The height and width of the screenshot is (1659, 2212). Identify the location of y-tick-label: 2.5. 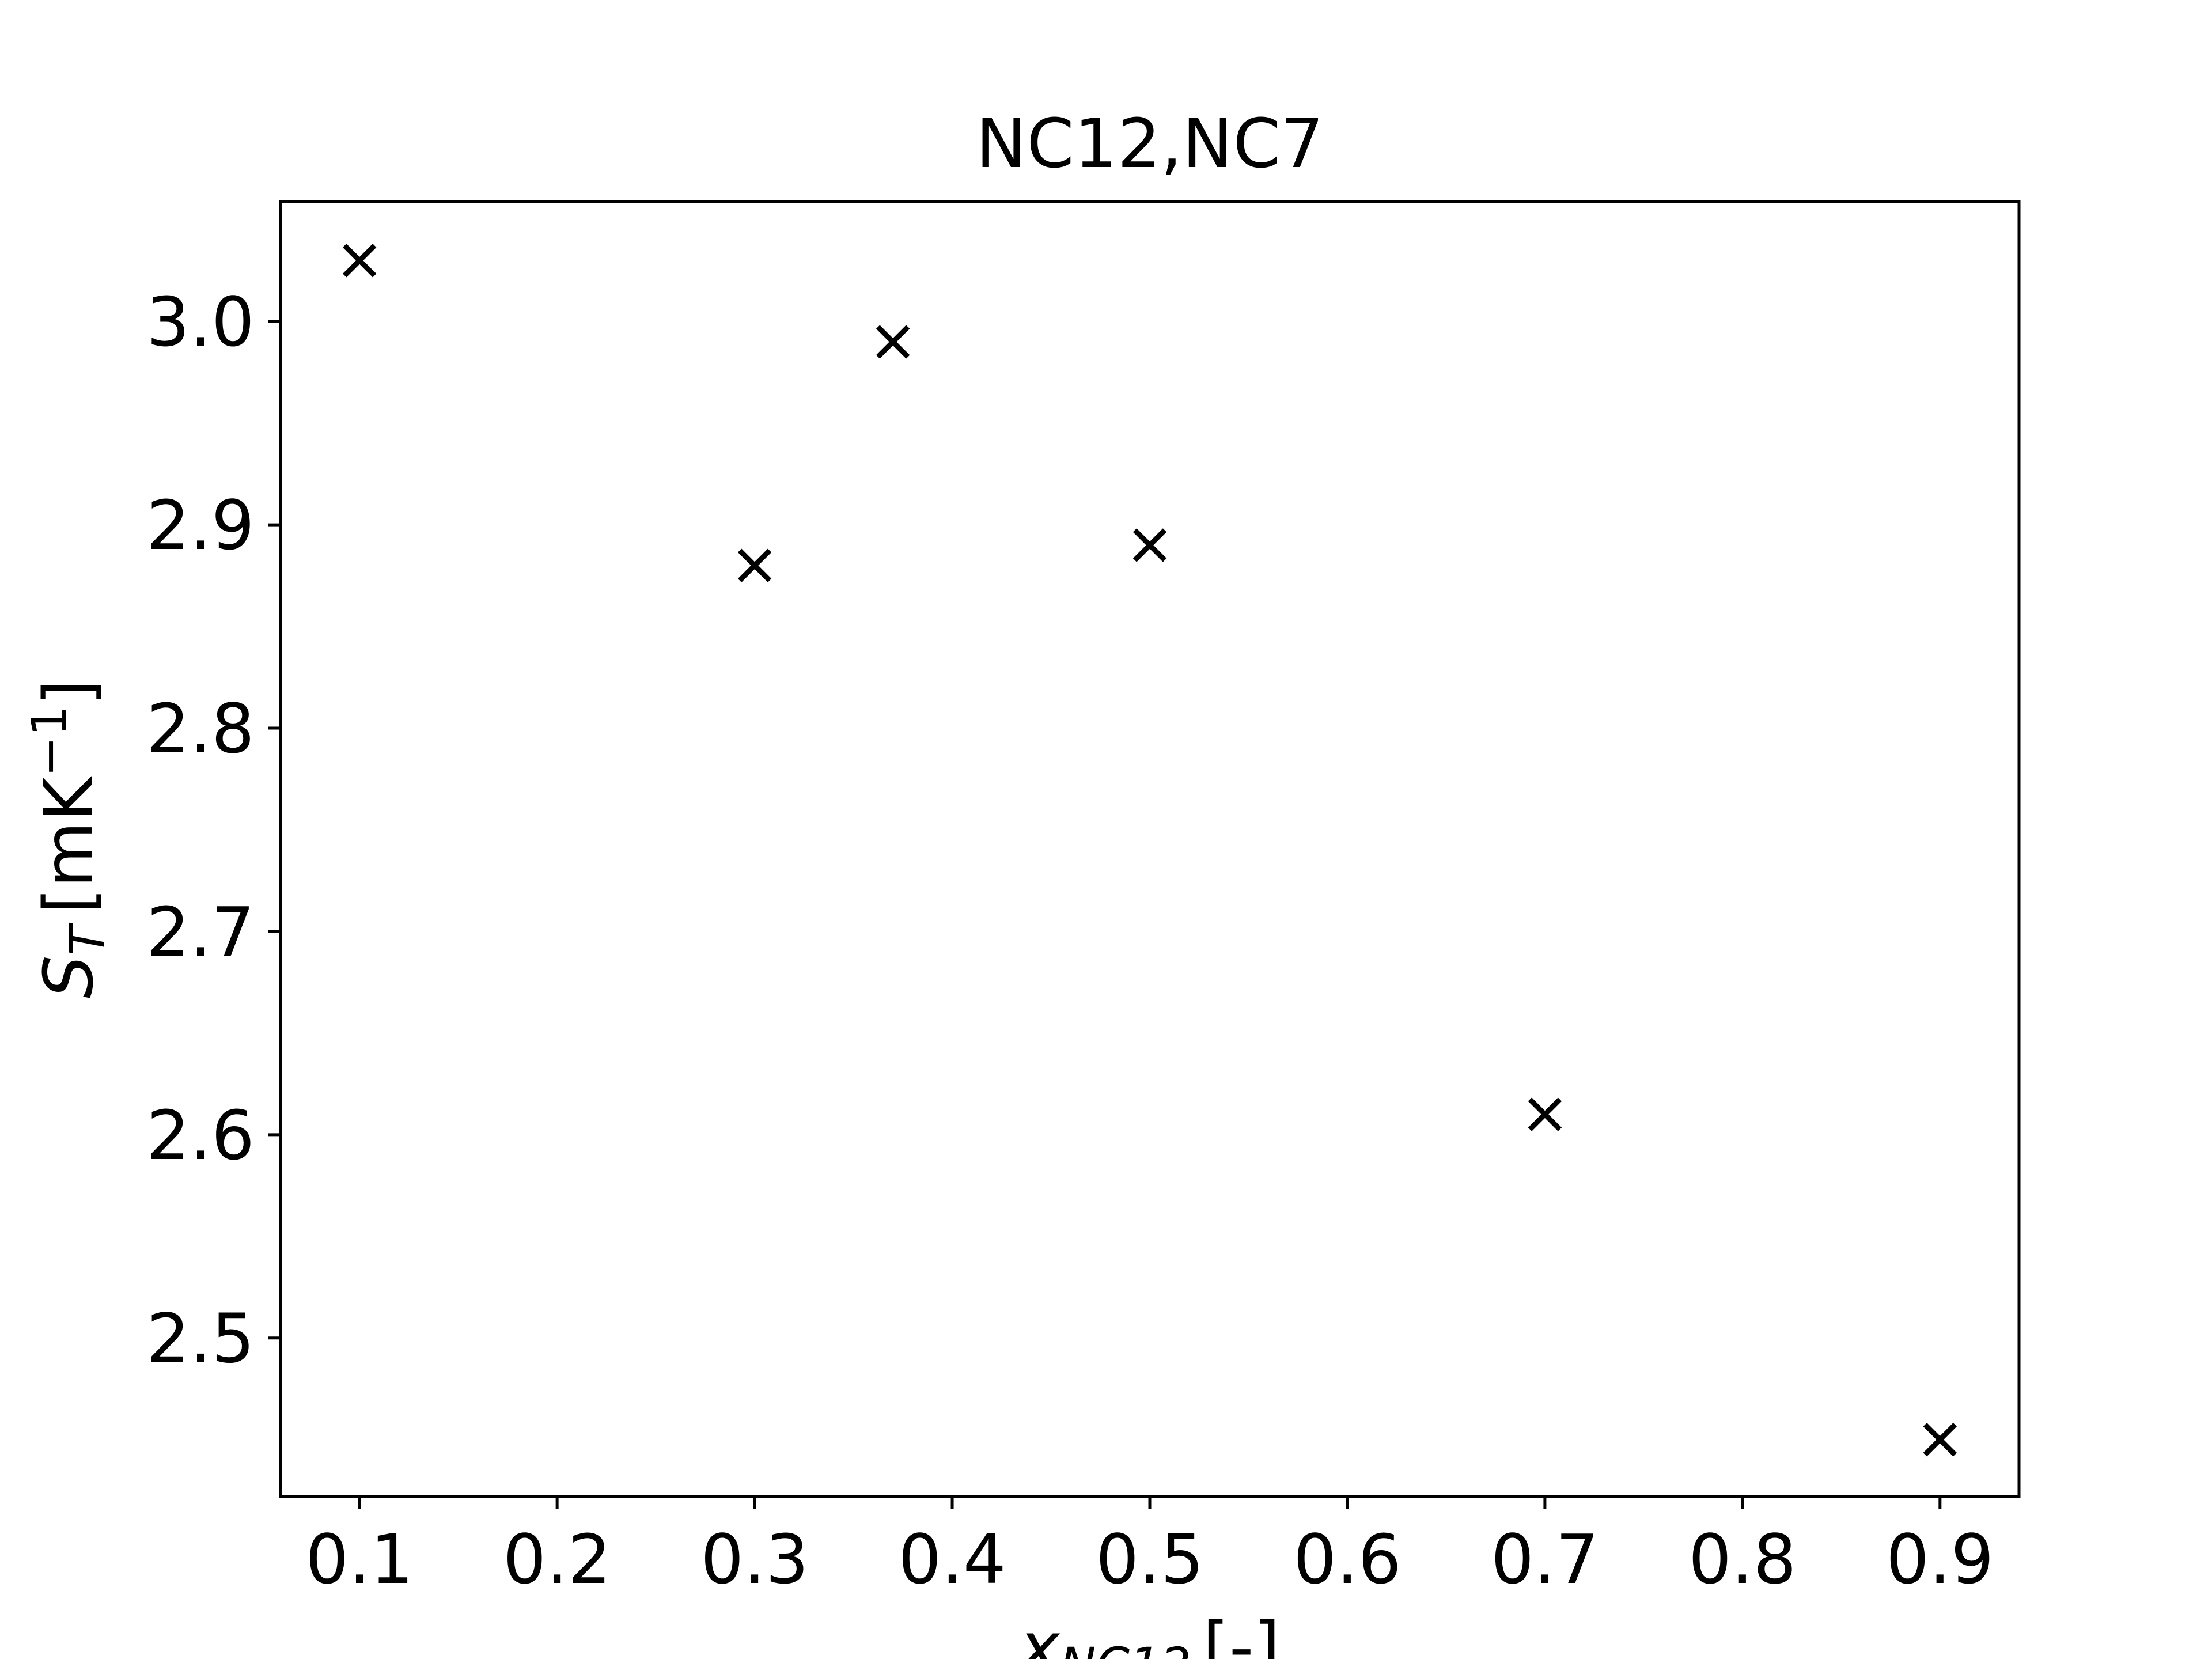
(200, 1338).